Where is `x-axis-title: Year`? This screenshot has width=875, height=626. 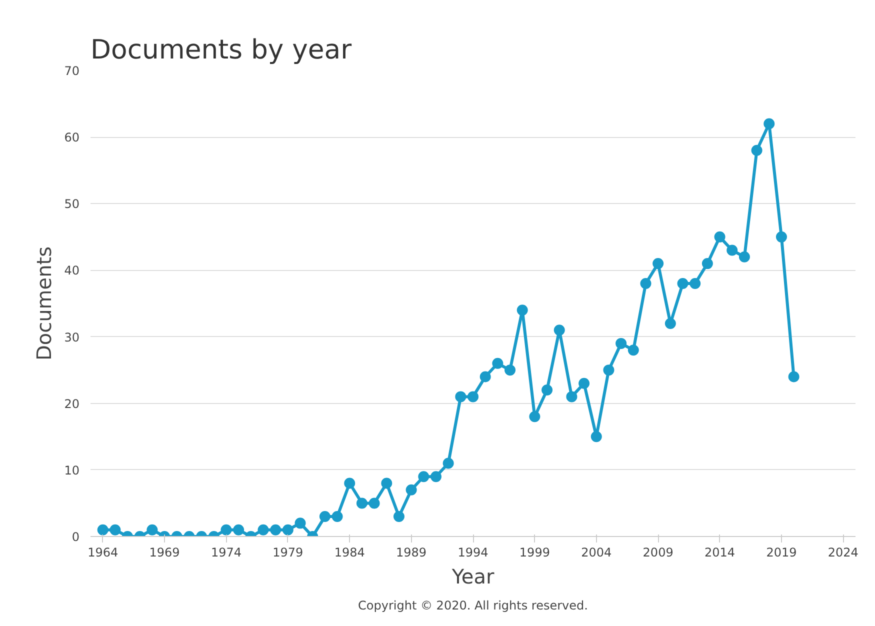 x-axis-title: Year is located at coordinates (472, 576).